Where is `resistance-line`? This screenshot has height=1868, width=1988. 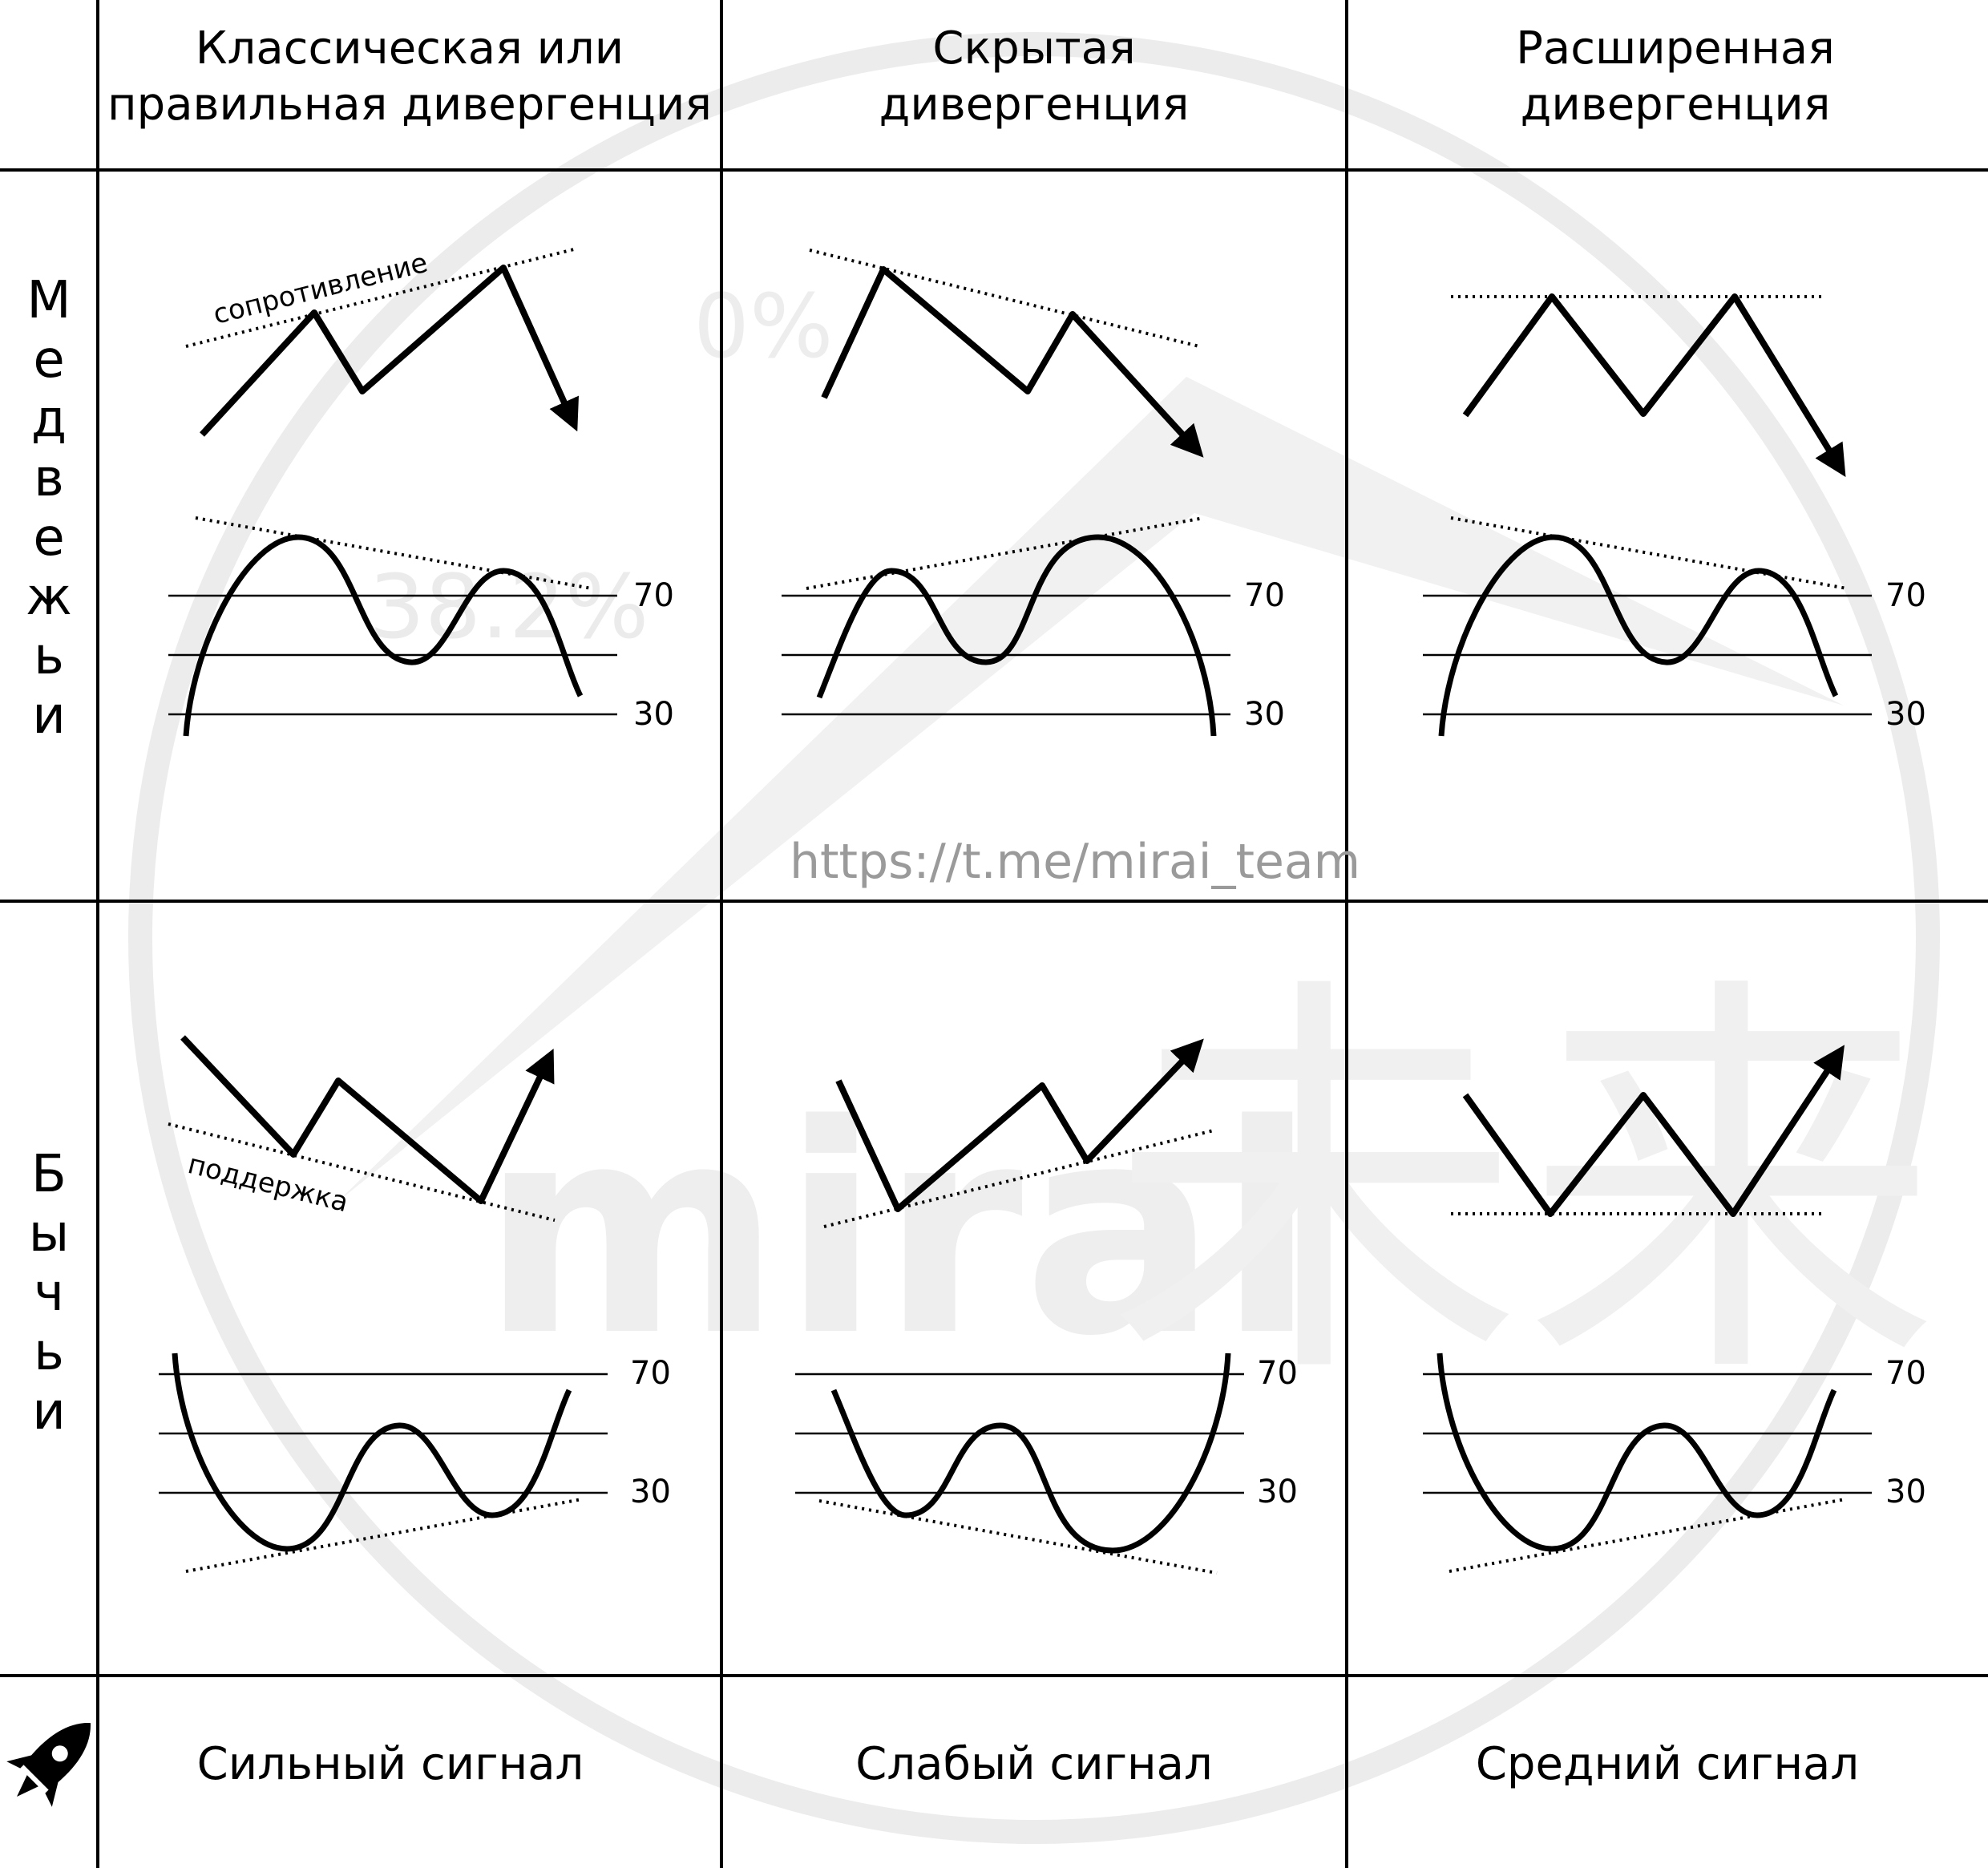 resistance-line is located at coordinates (381, 297).